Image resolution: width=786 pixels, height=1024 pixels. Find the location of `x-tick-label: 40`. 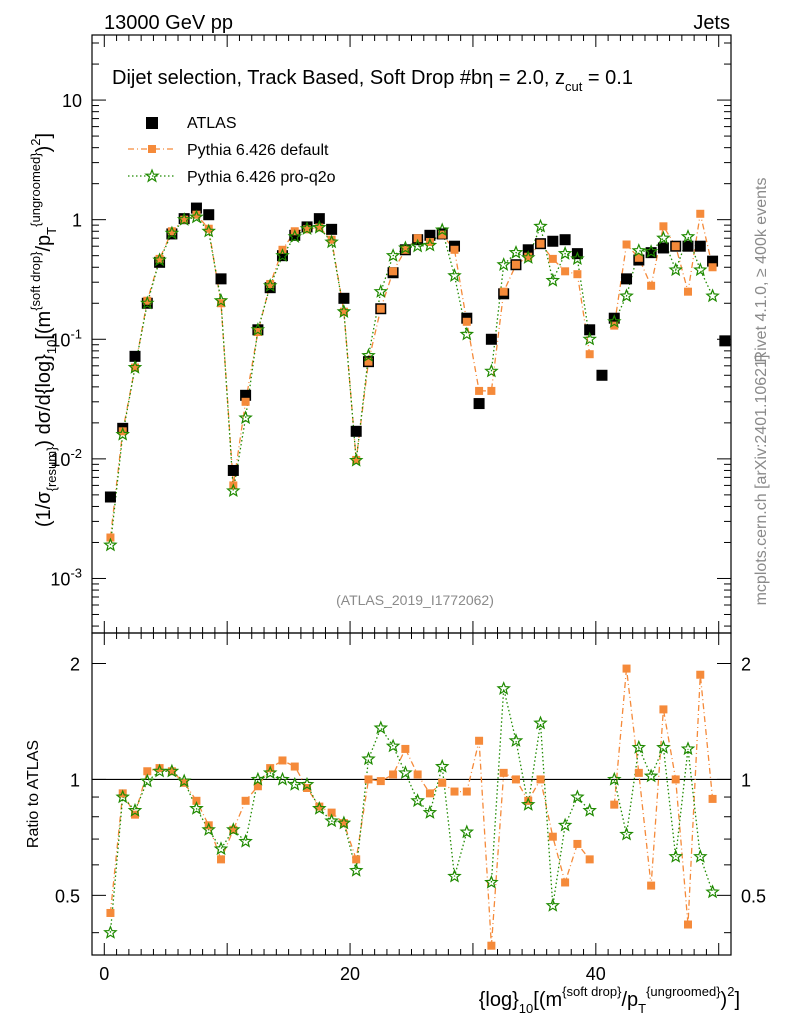

x-tick-label: 40 is located at coordinates (596, 974).